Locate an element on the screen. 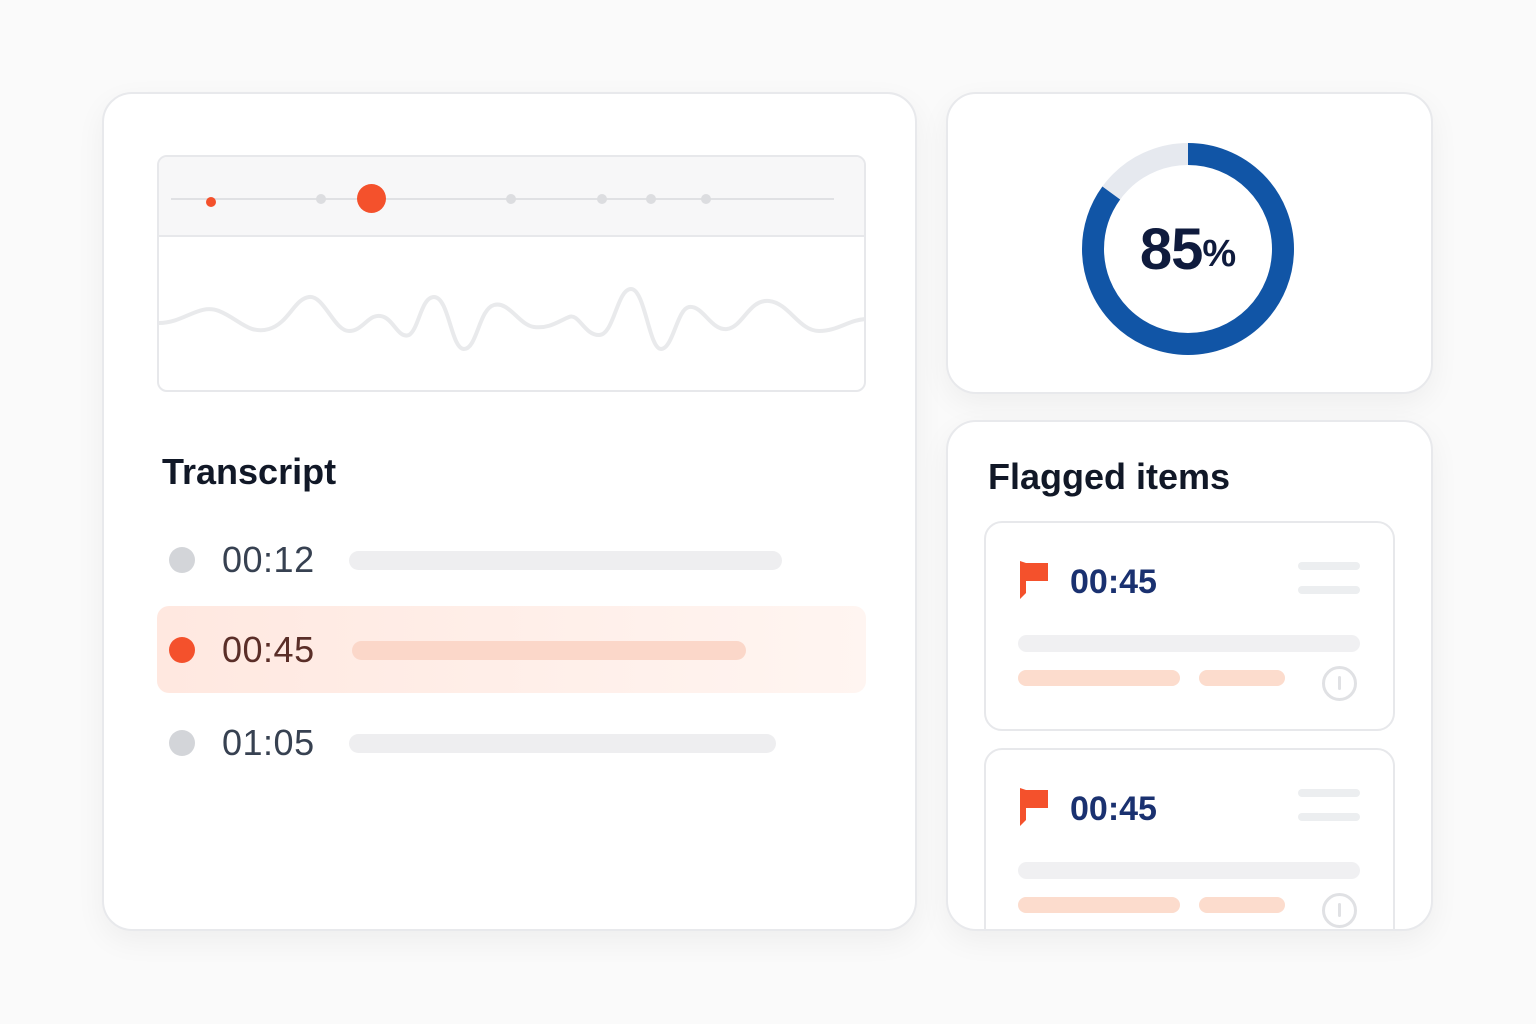  transcript-row: 01:05 is located at coordinates (511, 742).